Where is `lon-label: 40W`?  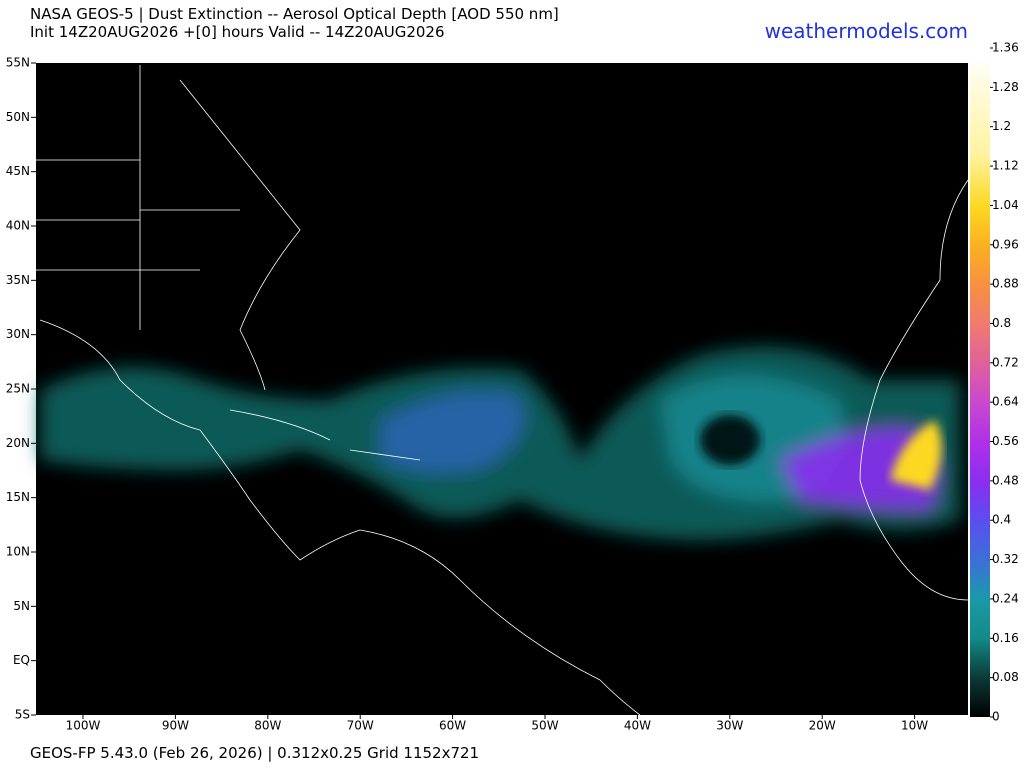 lon-label: 40W is located at coordinates (637, 726).